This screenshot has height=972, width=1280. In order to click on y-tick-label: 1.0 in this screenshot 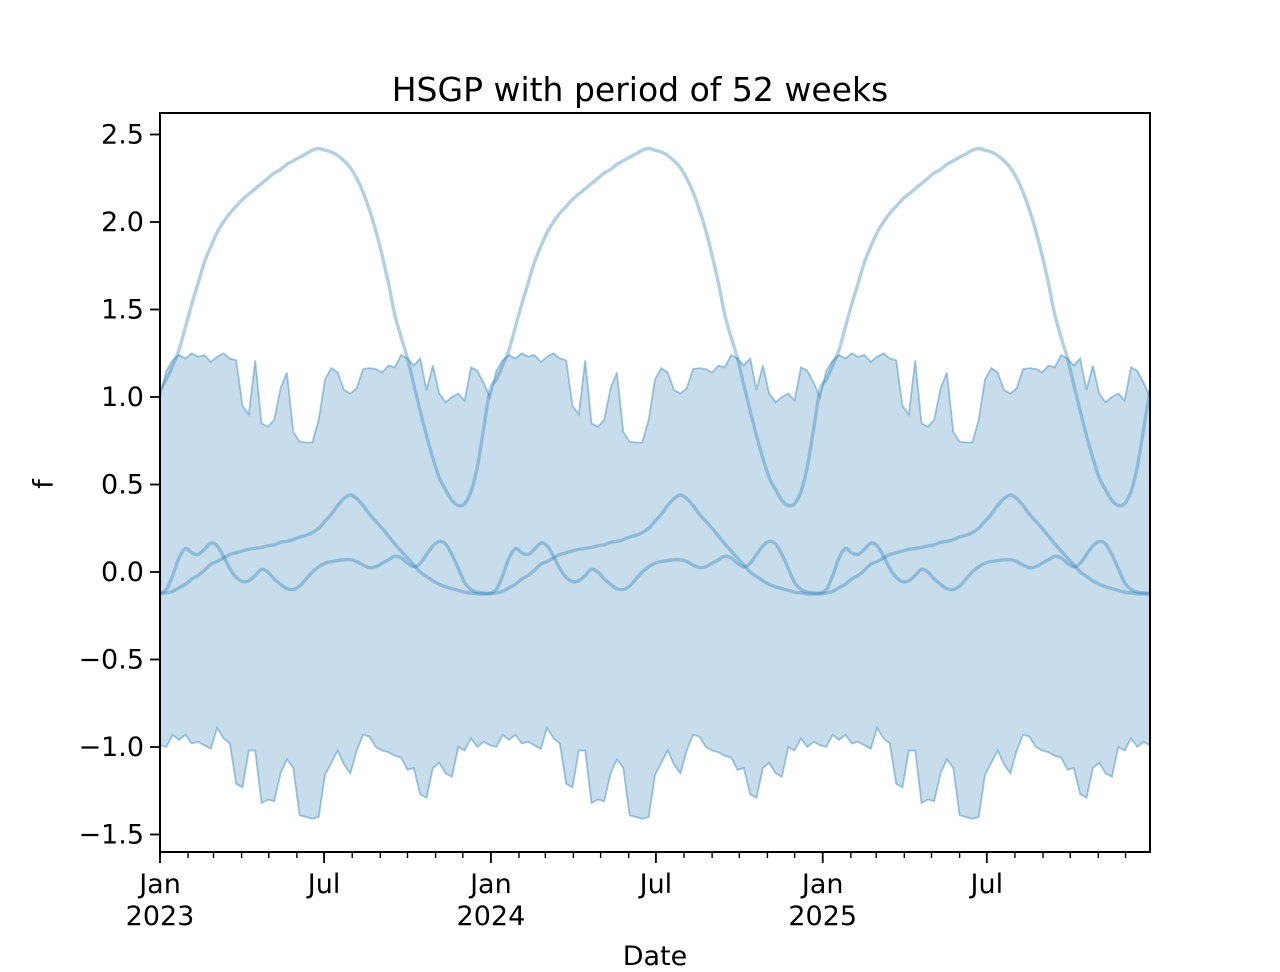, I will do `click(122, 397)`.